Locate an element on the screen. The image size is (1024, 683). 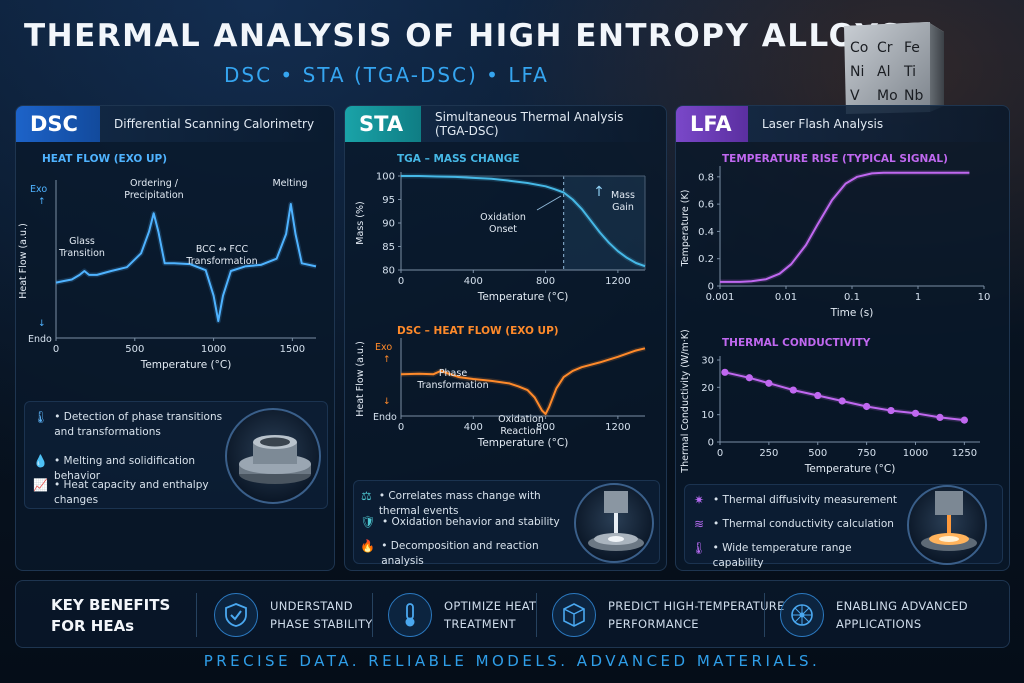
cube-element-Al: Al is located at coordinates (883, 72).